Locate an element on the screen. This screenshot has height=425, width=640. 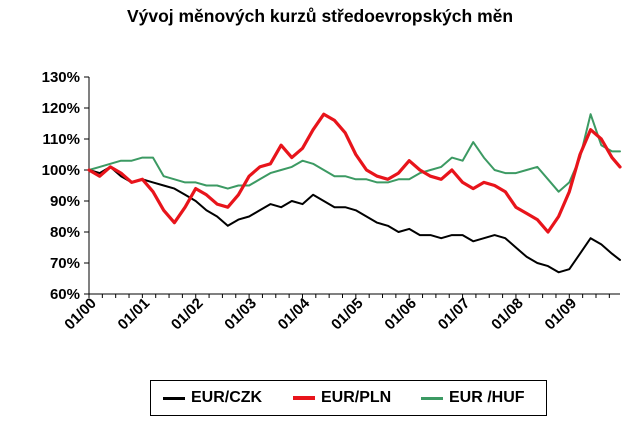
legend: EUR/CZK EUR/PLN EUR /HUF is located at coordinates (348, 398).